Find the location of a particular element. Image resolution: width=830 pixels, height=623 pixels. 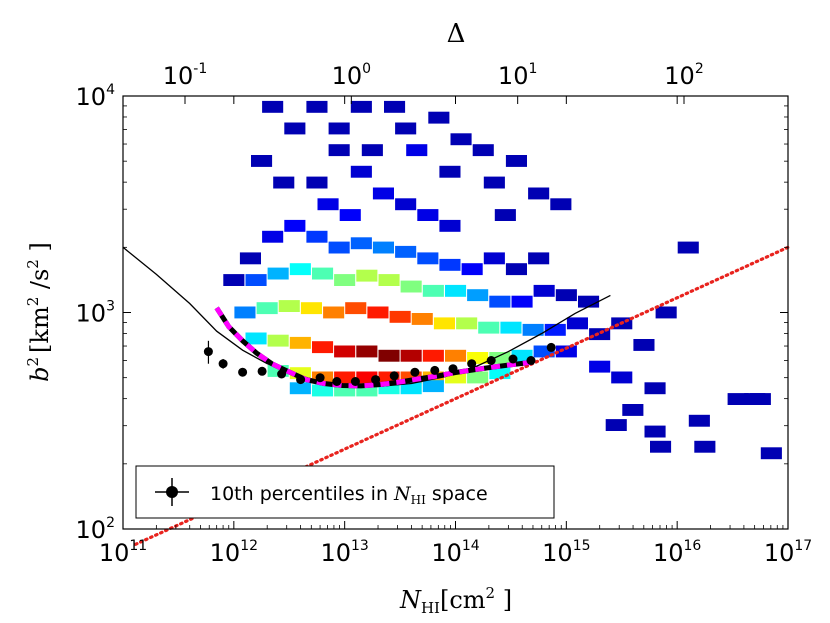

y-tick-label-mantissa: 10 is located at coordinates (91, 314).